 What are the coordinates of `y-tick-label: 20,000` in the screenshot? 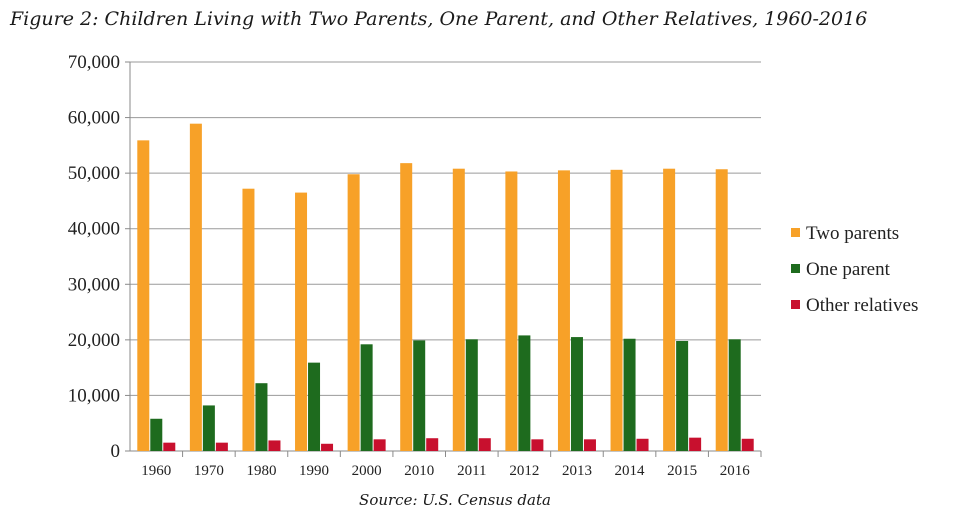 It's located at (94, 340).